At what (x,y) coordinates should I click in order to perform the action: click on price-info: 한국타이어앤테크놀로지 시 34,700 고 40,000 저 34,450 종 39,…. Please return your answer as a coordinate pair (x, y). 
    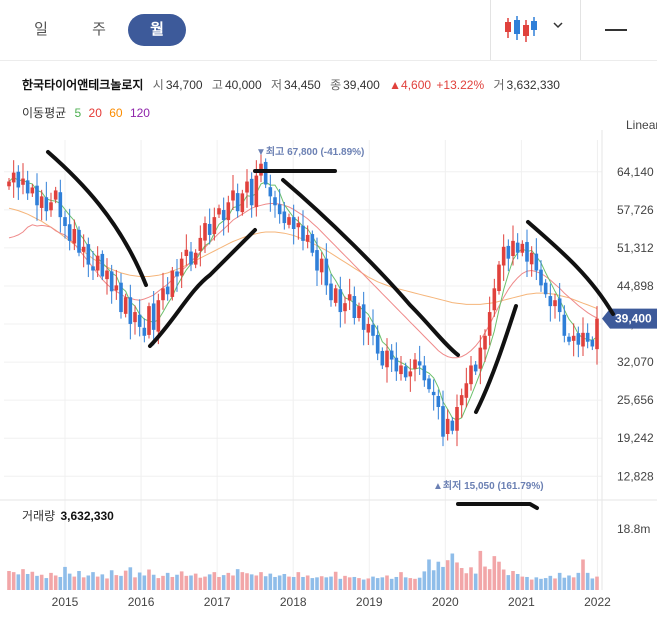
    Looking at the image, I should click on (294, 84).